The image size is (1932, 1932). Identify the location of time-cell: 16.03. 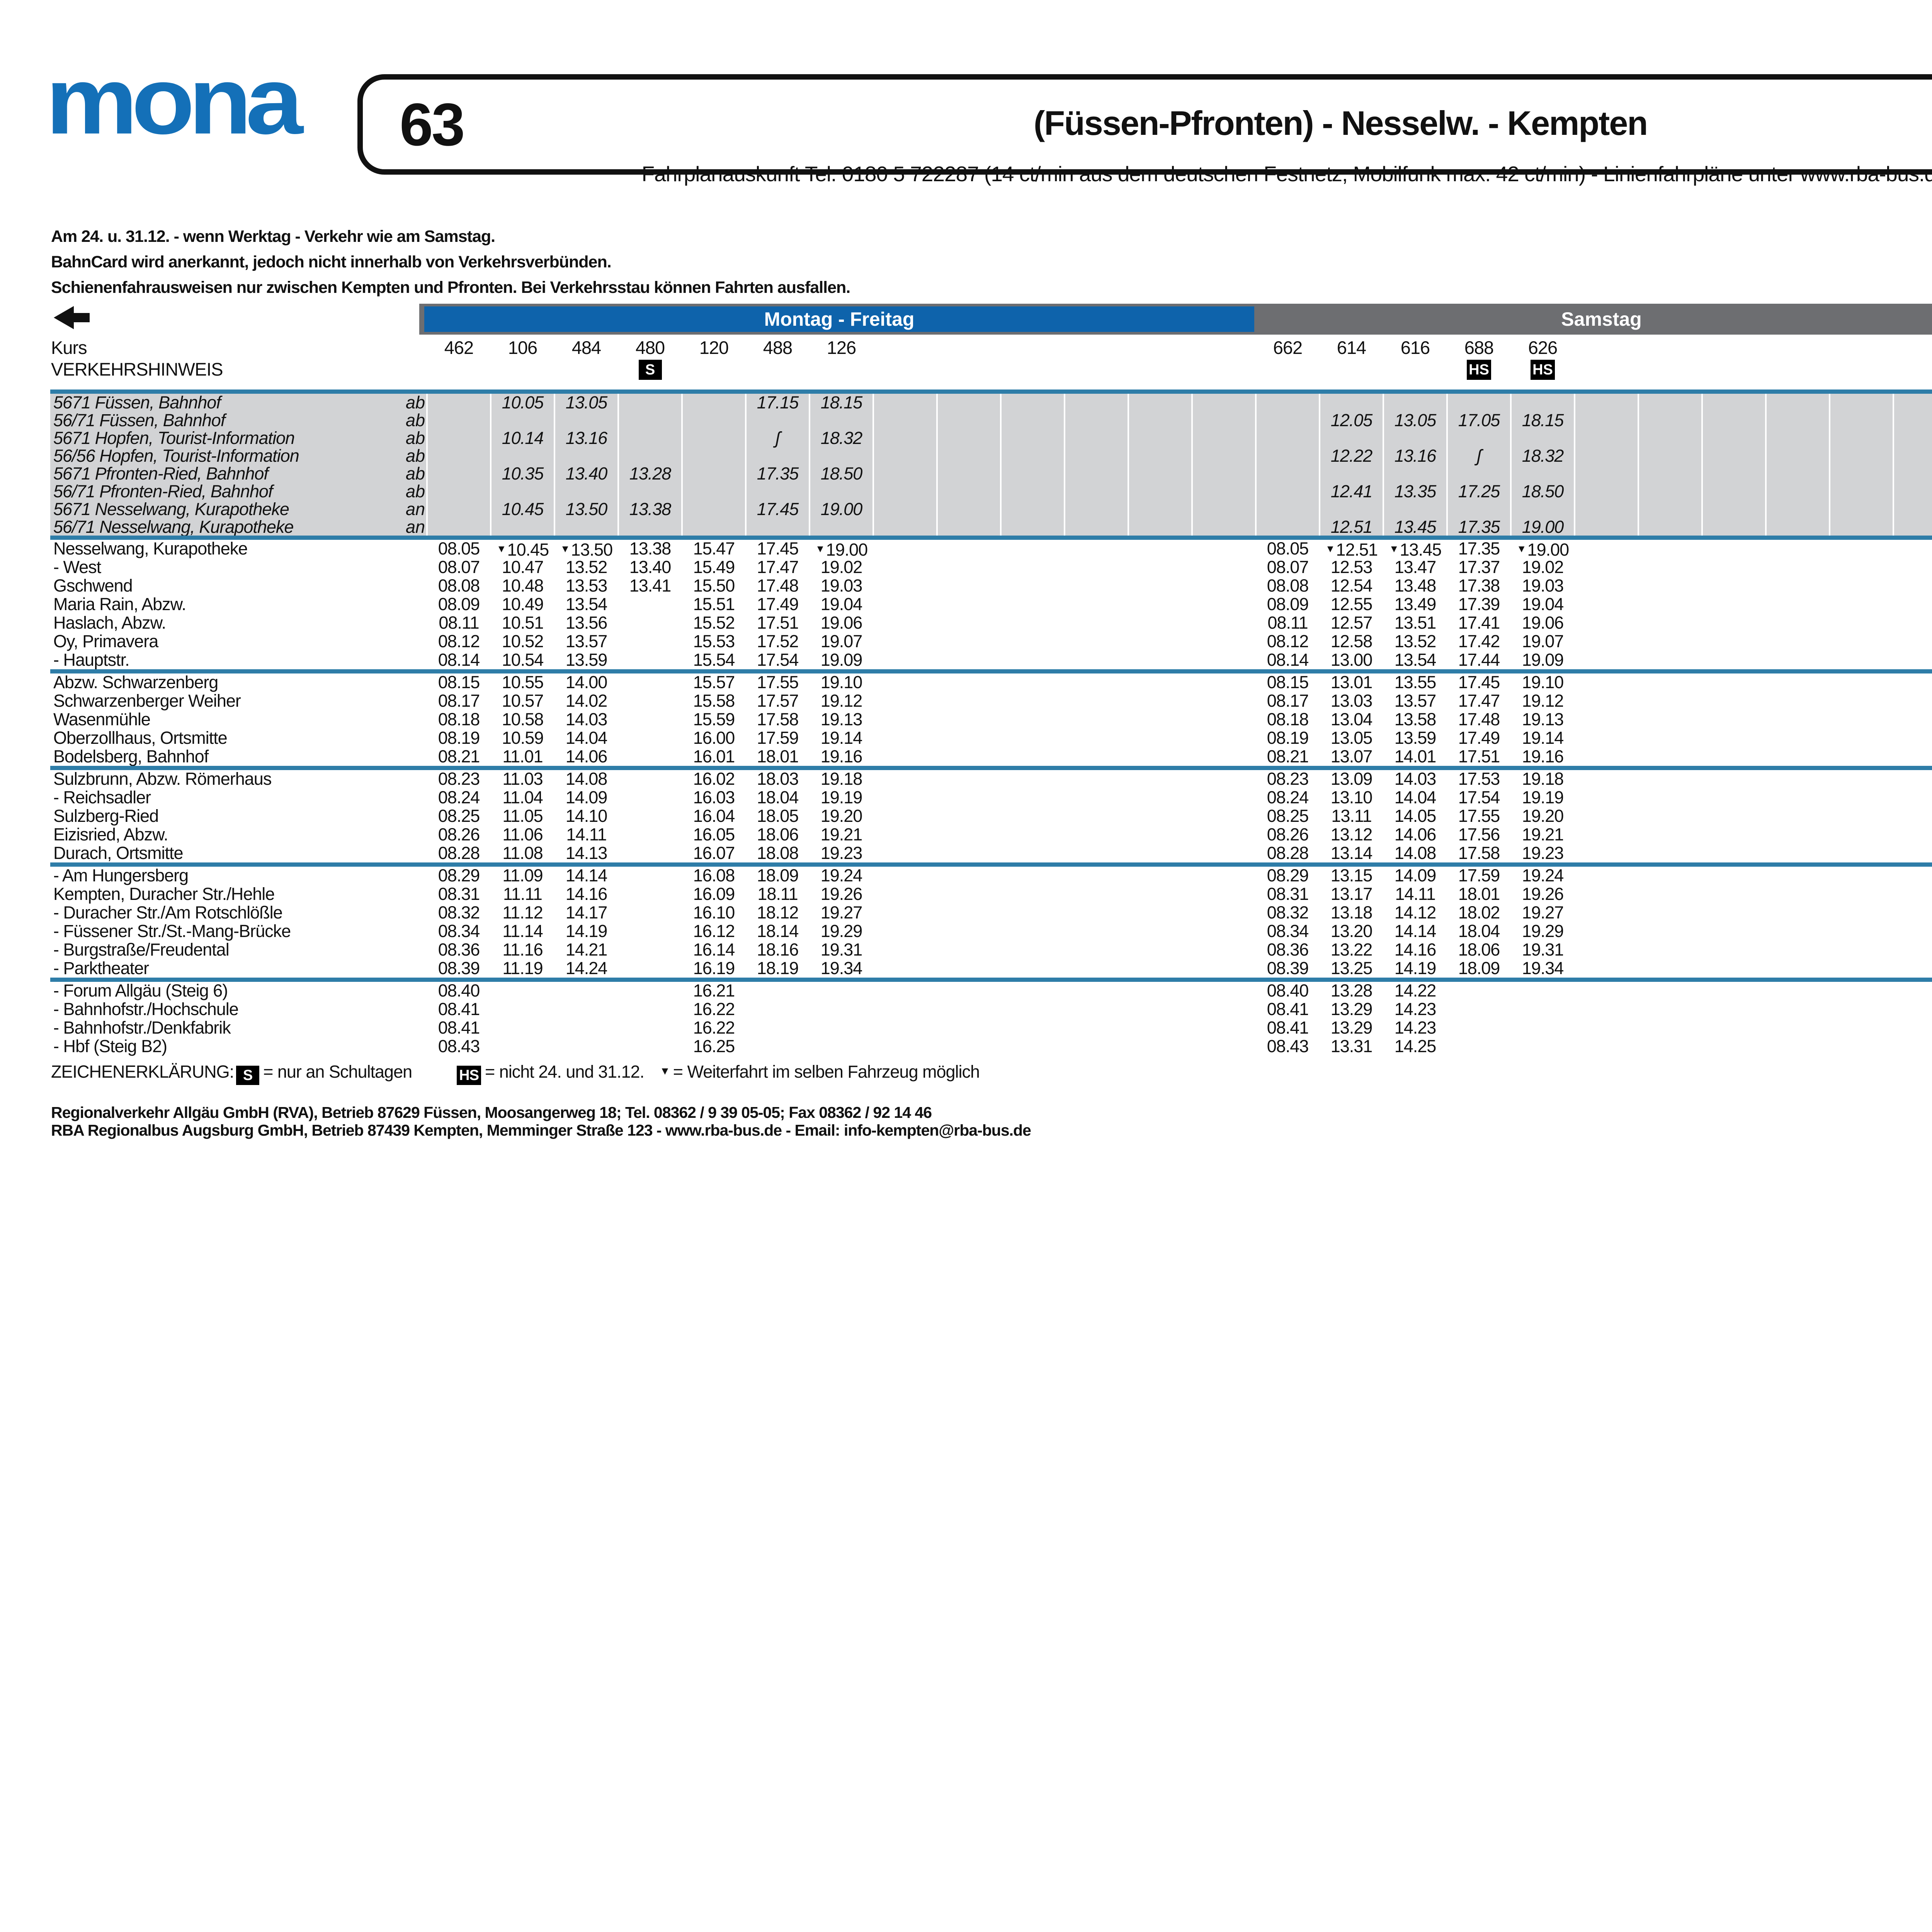
(714, 797).